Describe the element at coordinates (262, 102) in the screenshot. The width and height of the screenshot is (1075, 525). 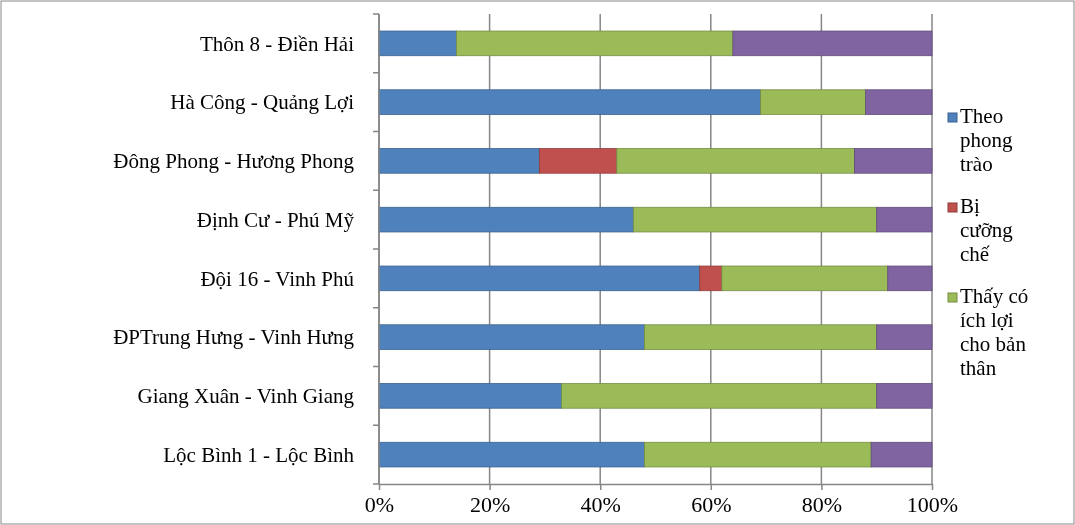
I see `y-tick-label: Hà Công - Quảng Lợi` at that location.